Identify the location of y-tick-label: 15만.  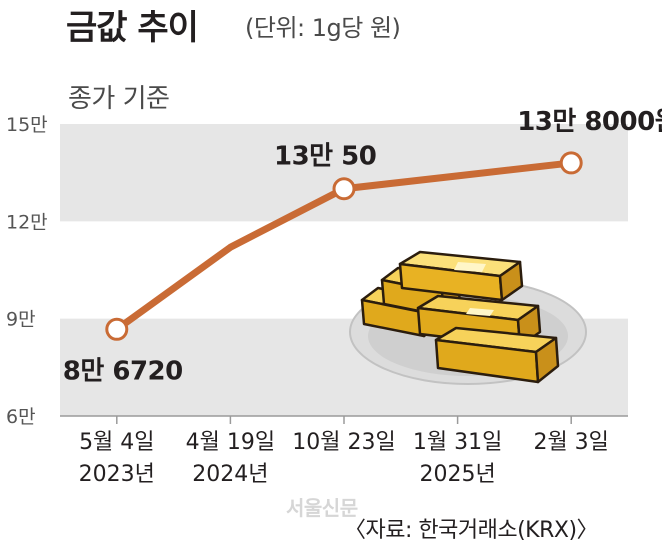
(27, 125).